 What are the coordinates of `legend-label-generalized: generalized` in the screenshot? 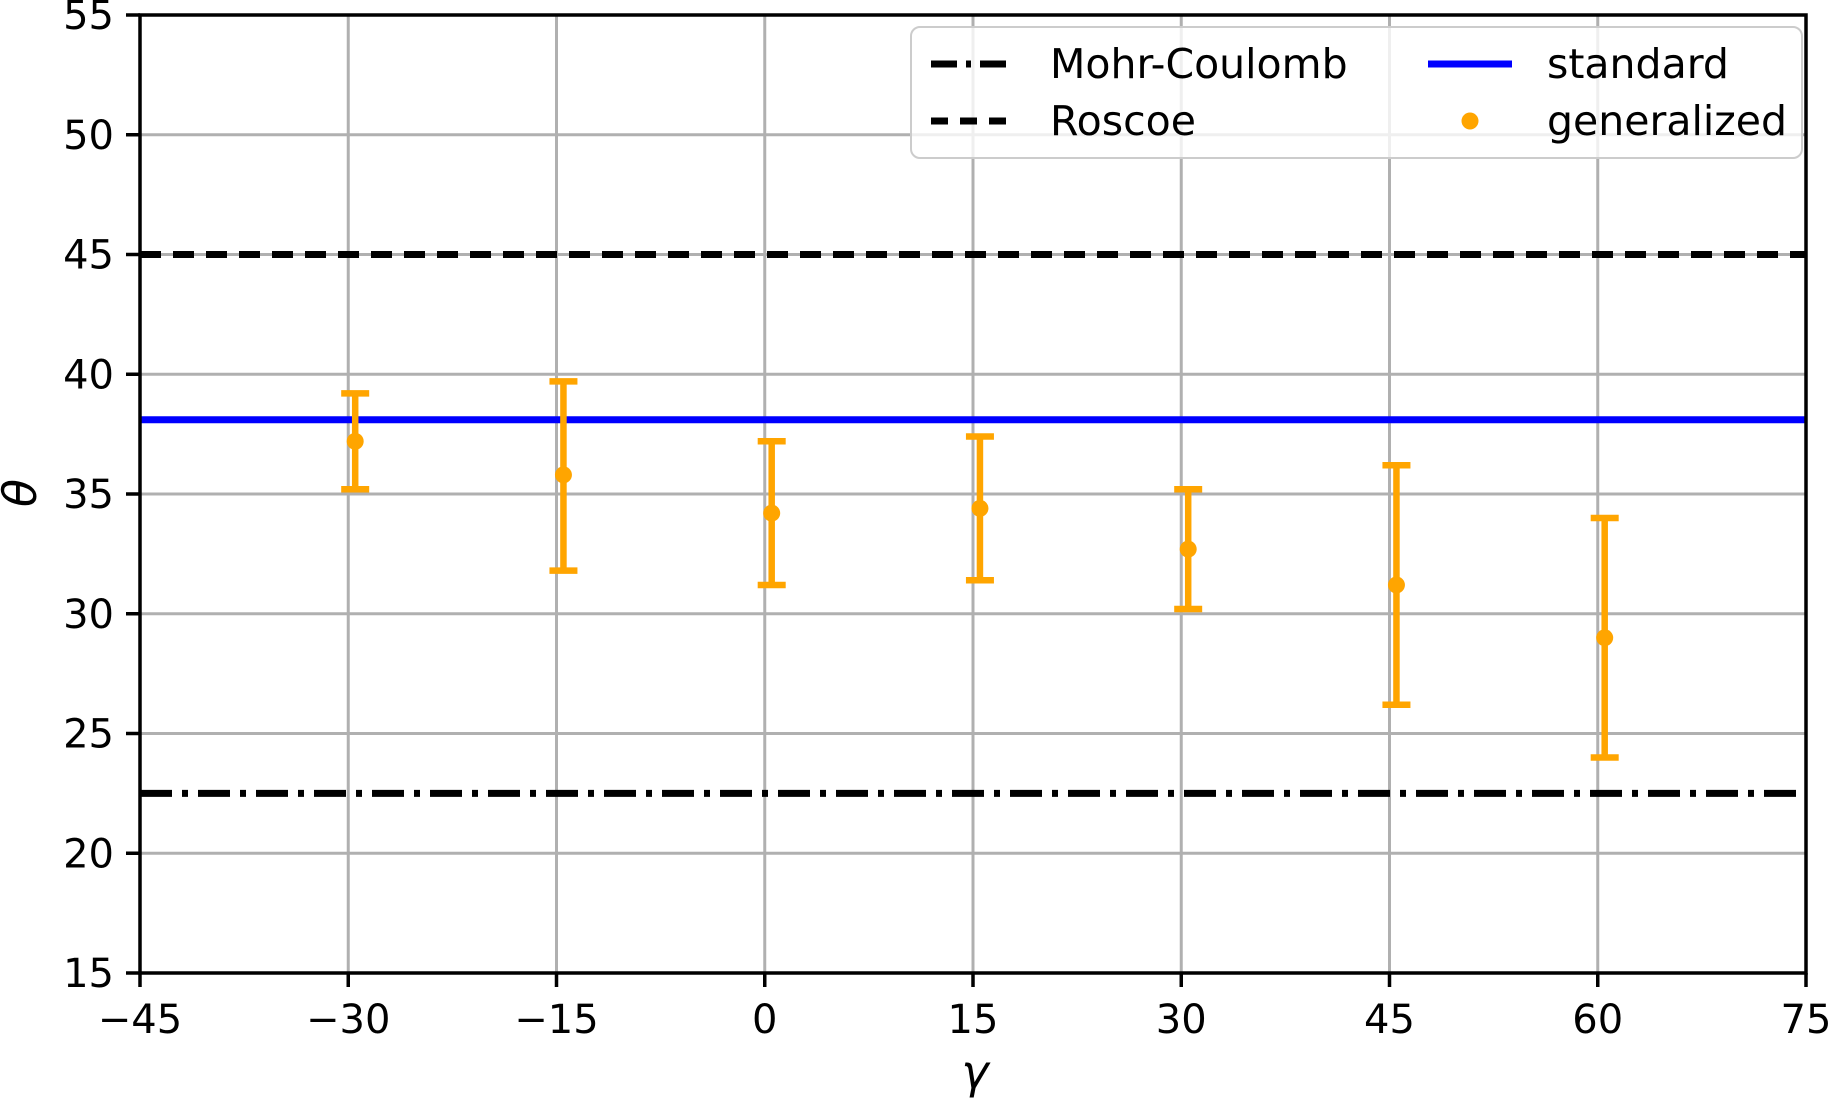 It's located at (1667, 120).